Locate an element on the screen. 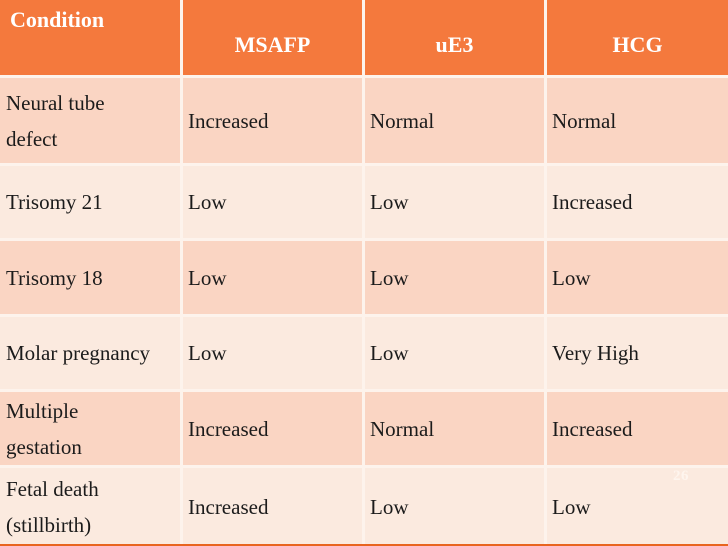 Image resolution: width=728 pixels, height=546 pixels. cell-condition: Trisomy 21 is located at coordinates (90, 202).